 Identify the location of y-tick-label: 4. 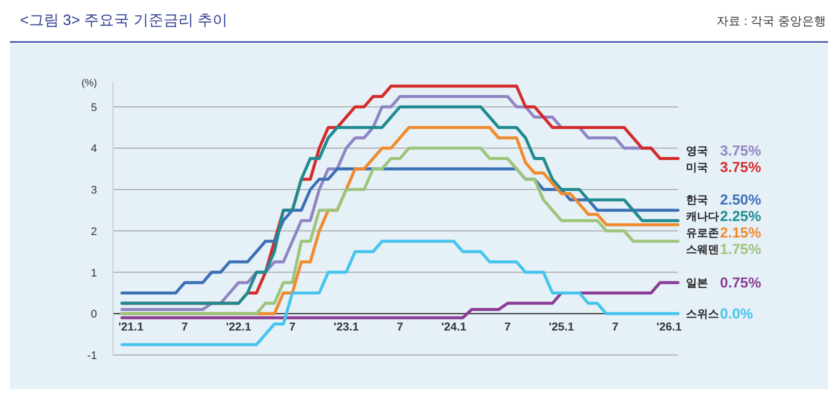
(93, 149).